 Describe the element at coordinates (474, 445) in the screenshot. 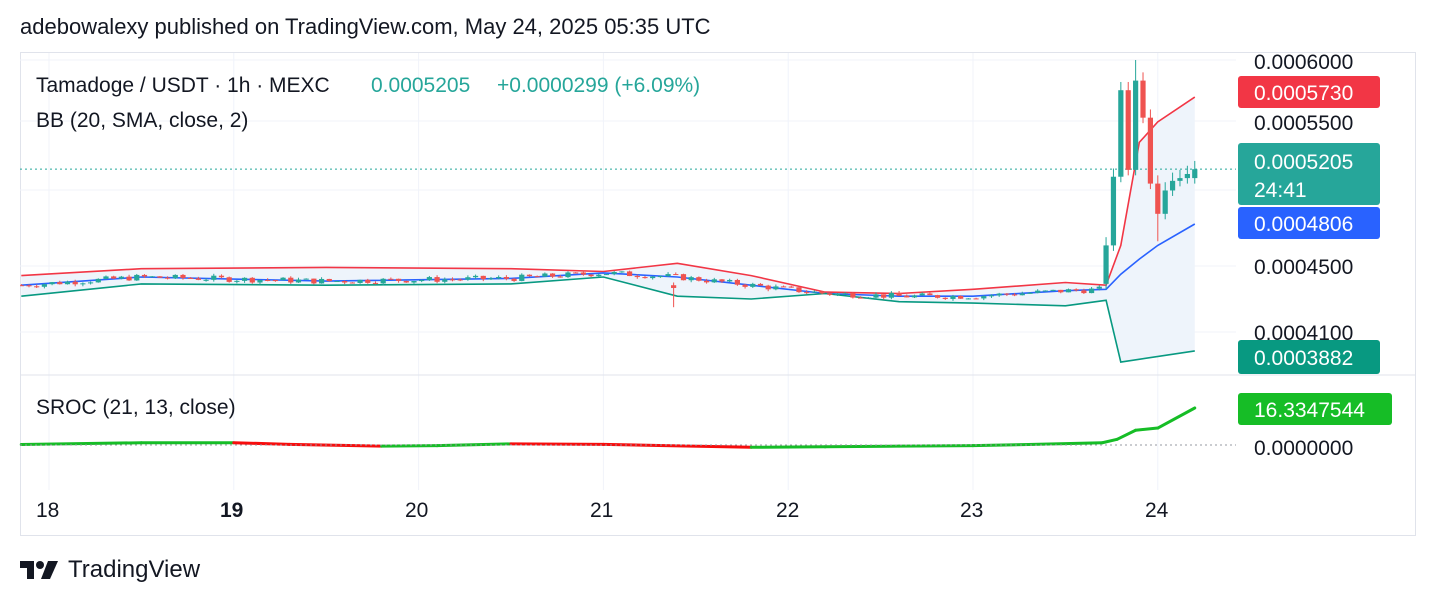

I see `sroc-segment` at that location.